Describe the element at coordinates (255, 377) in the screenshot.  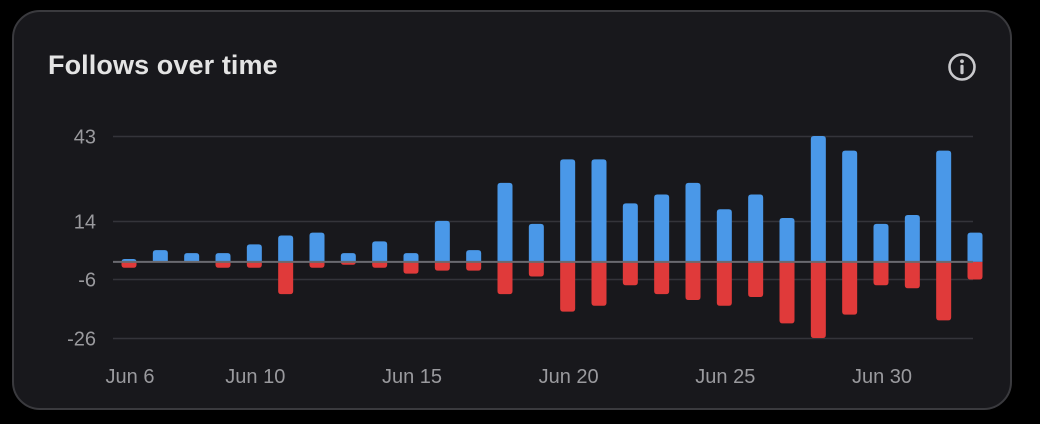
I see `x-tick-label: Jun 10` at that location.